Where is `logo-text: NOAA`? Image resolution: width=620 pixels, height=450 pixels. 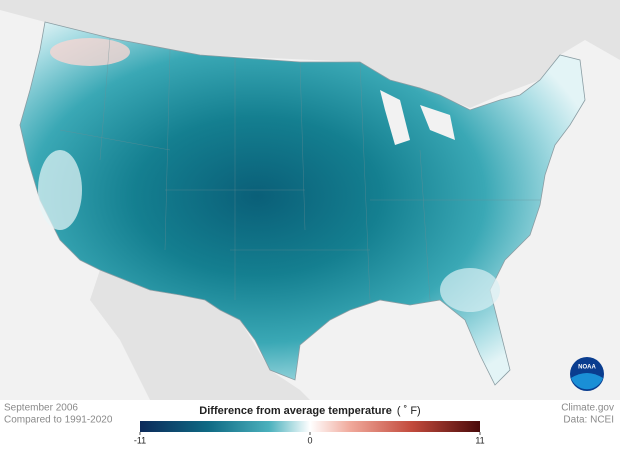 logo-text: NOAA is located at coordinates (587, 368).